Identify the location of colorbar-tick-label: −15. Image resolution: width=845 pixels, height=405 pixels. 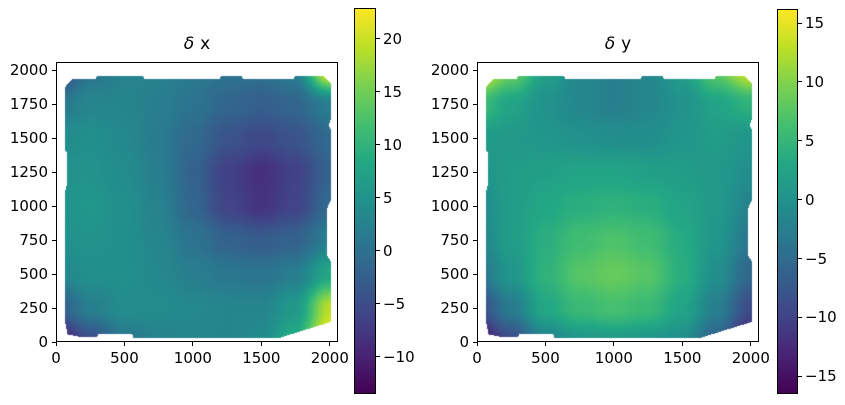
(821, 376).